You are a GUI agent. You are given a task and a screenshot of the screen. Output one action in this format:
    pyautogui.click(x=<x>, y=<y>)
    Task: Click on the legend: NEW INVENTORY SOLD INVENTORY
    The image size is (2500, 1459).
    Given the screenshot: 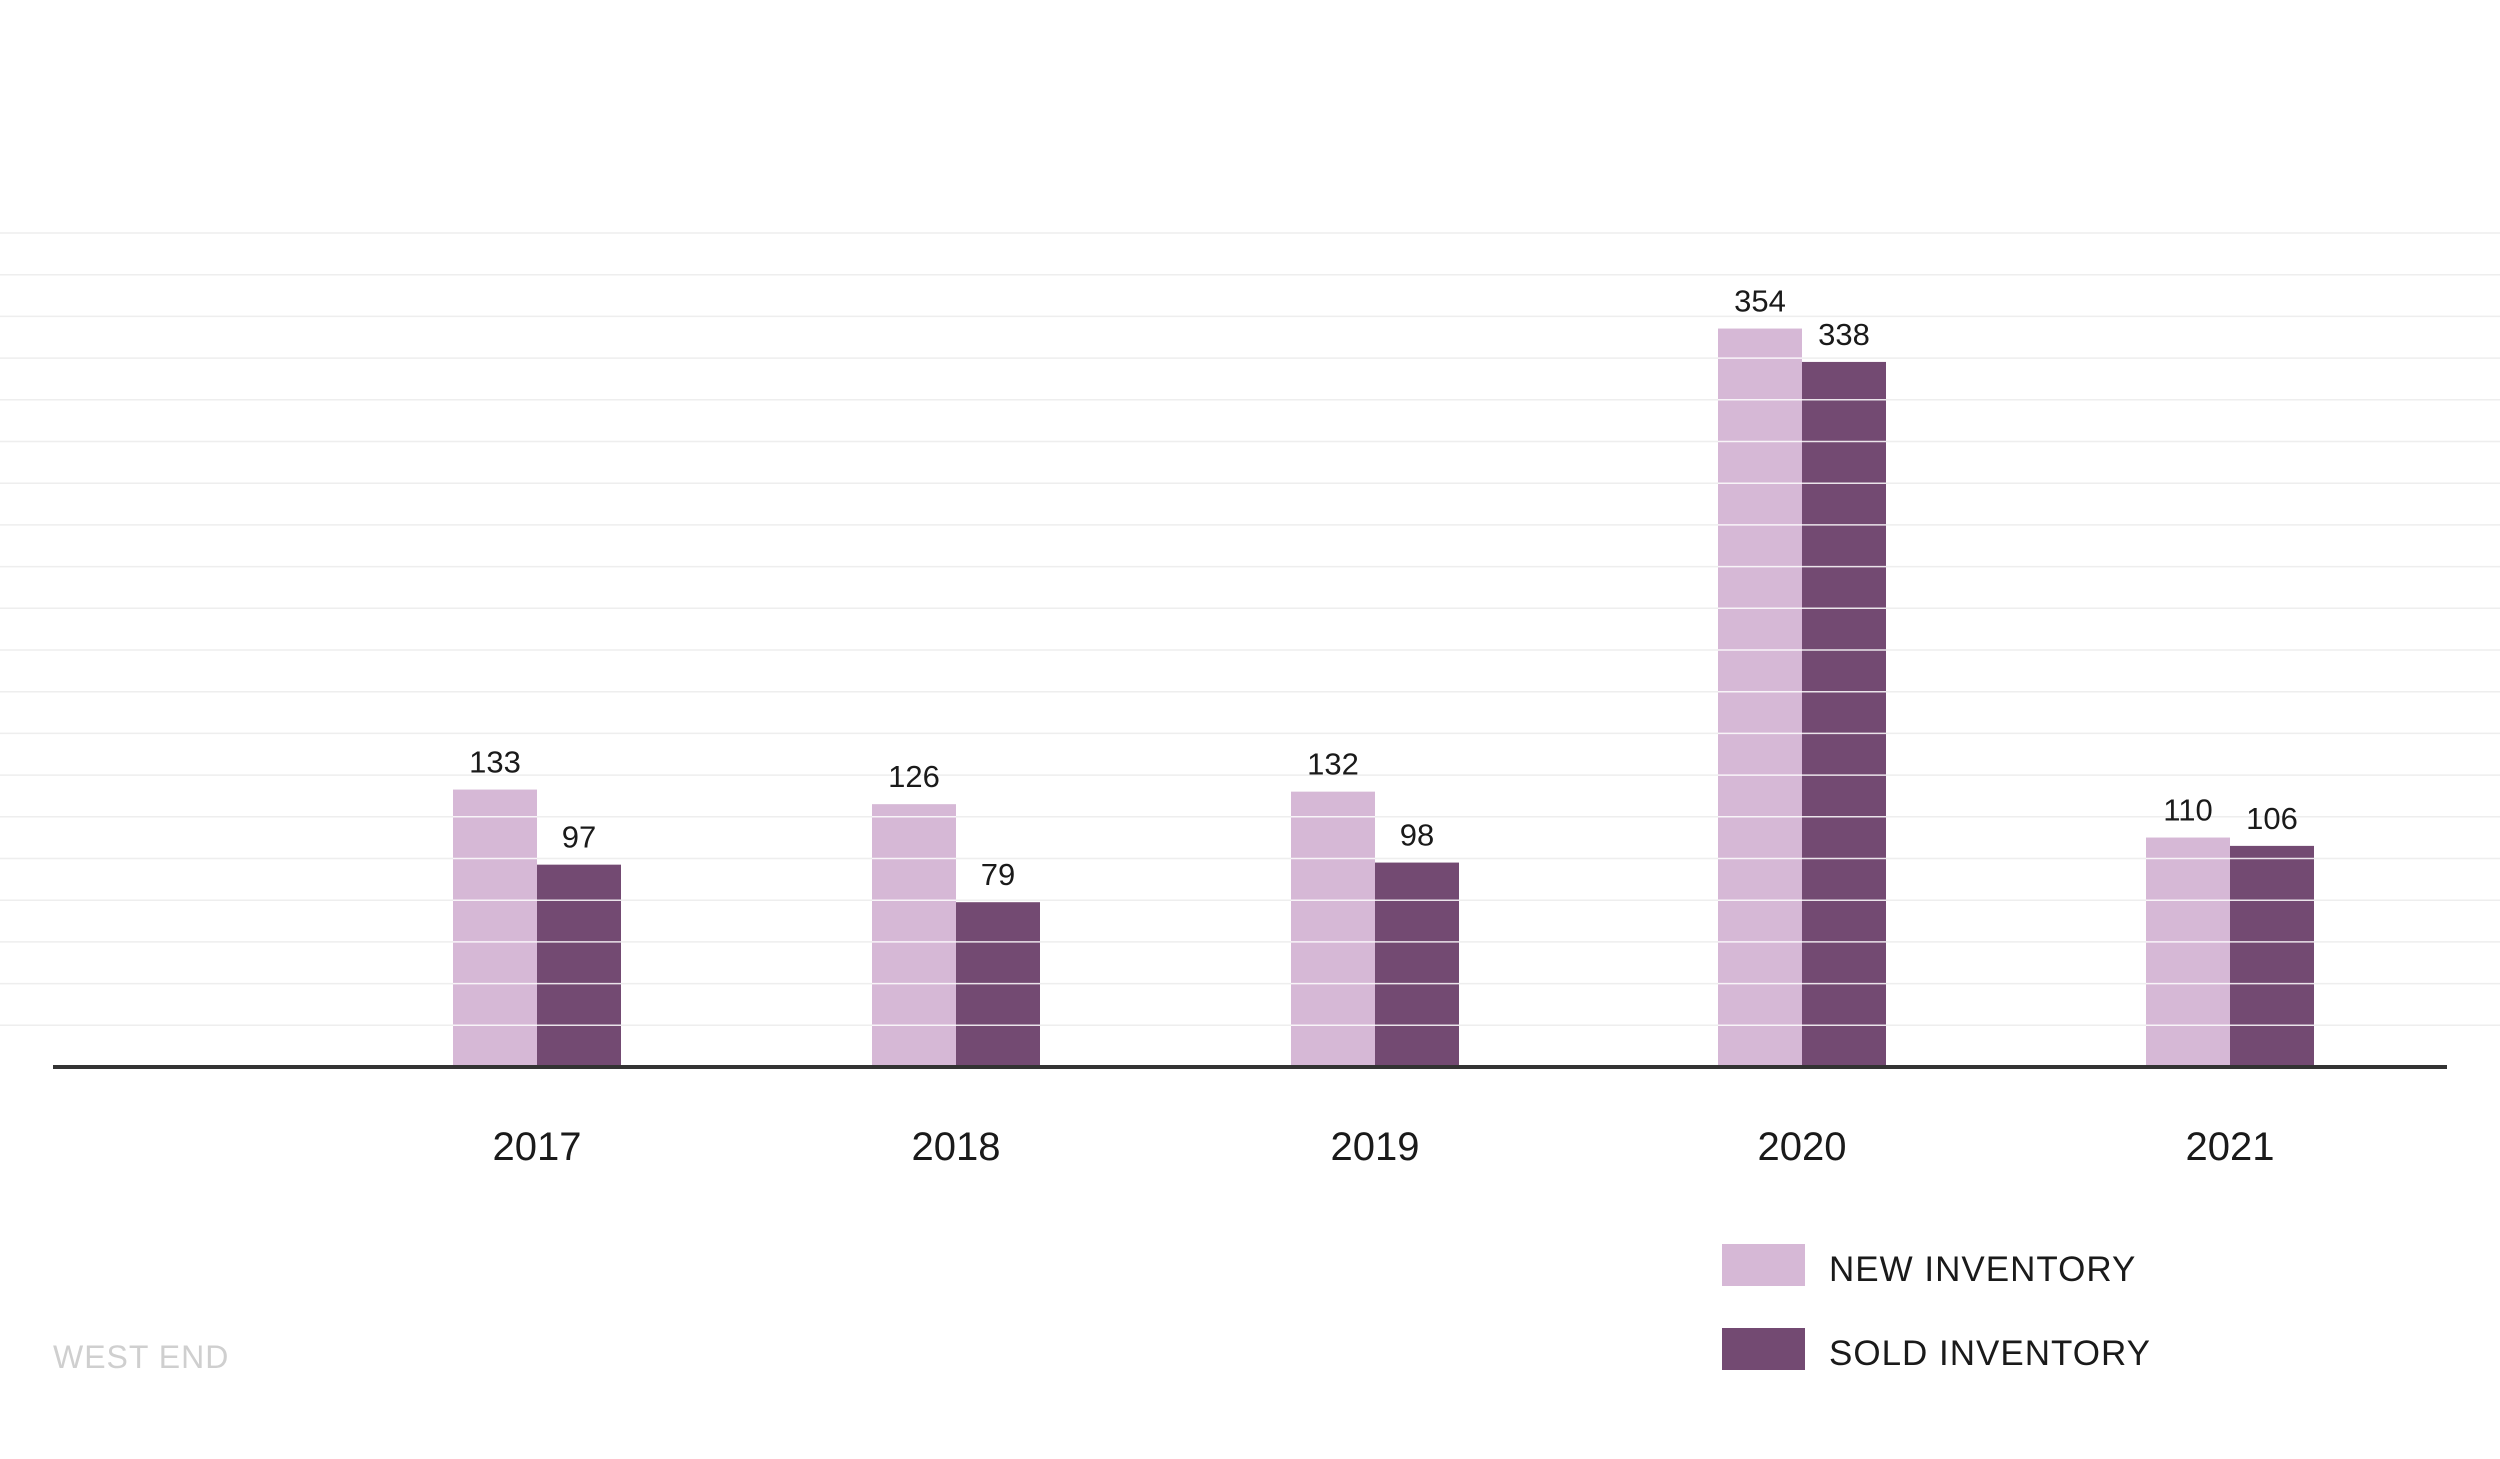 What is the action you would take?
    pyautogui.click(x=1936, y=1308)
    